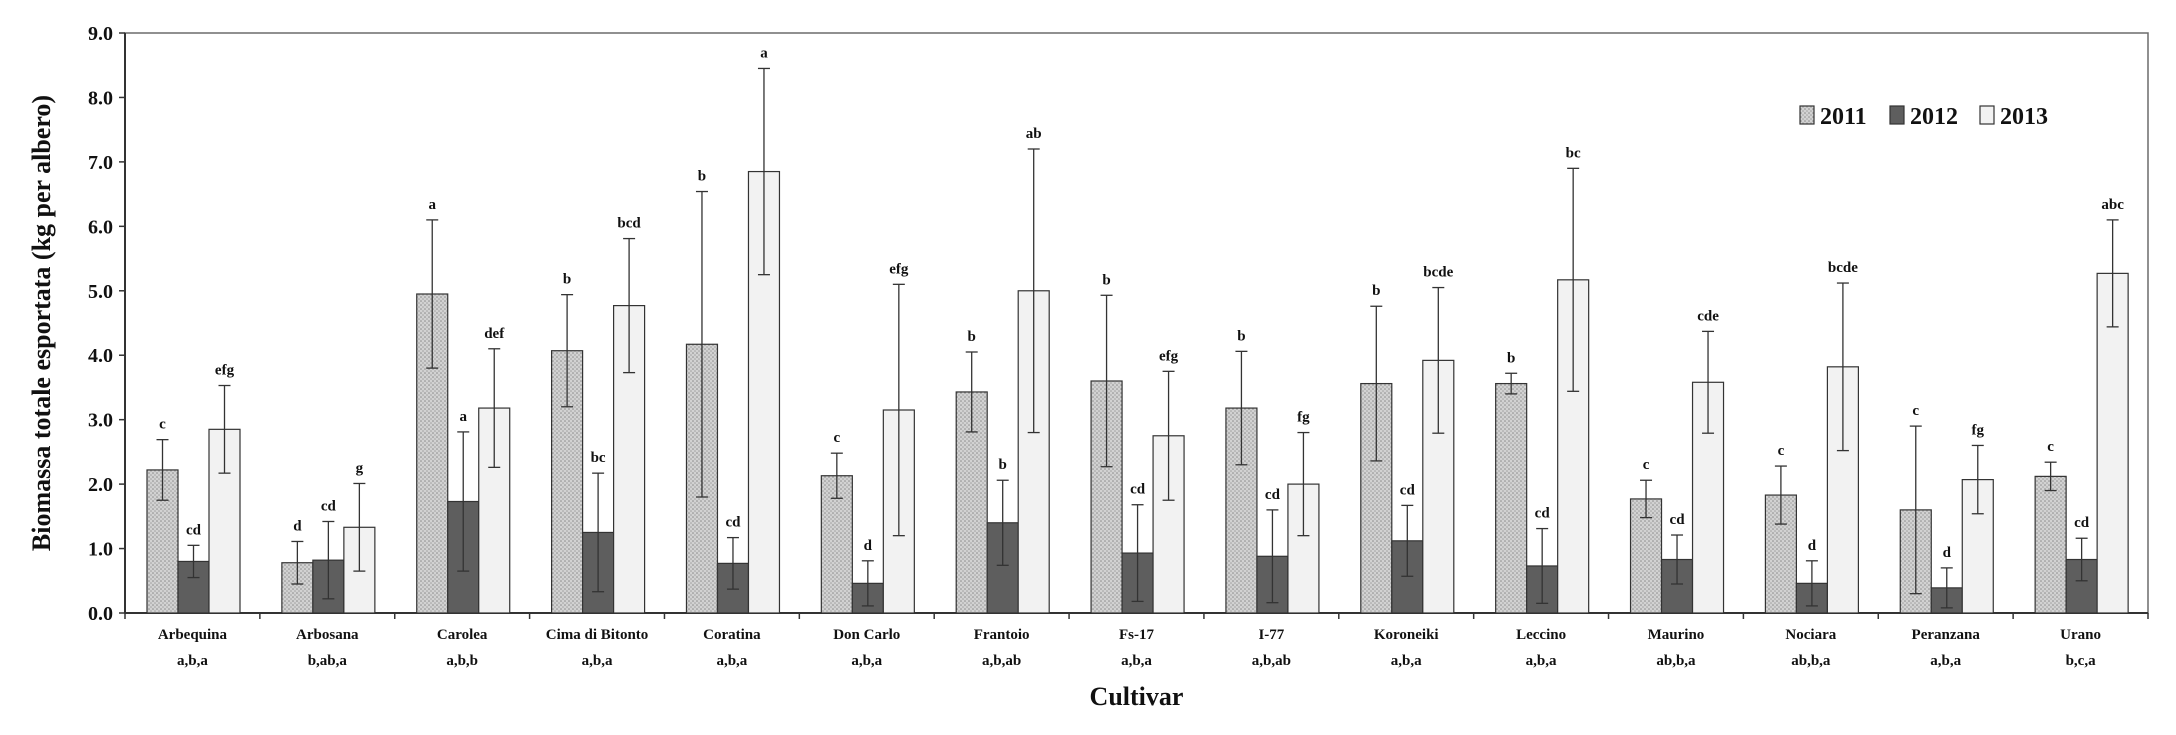  What do you see at coordinates (1002, 635) in the screenshot?
I see `category-label: Frantoio` at bounding box center [1002, 635].